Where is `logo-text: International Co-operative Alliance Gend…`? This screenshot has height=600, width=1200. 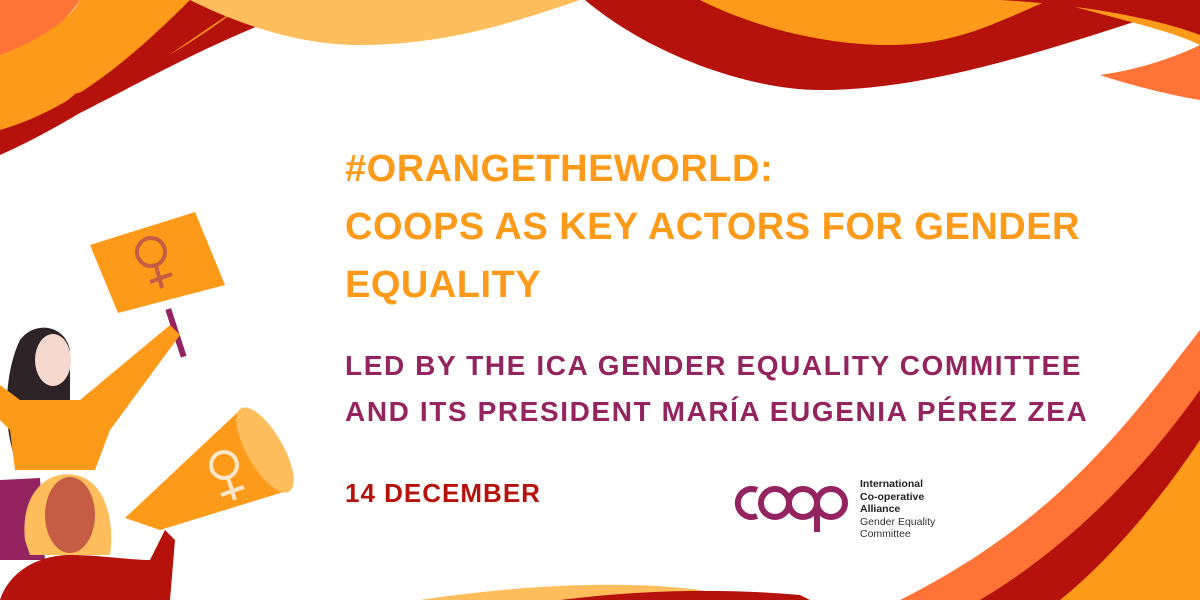
logo-text: International Co-operative Alliance Gend… is located at coordinates (897, 509).